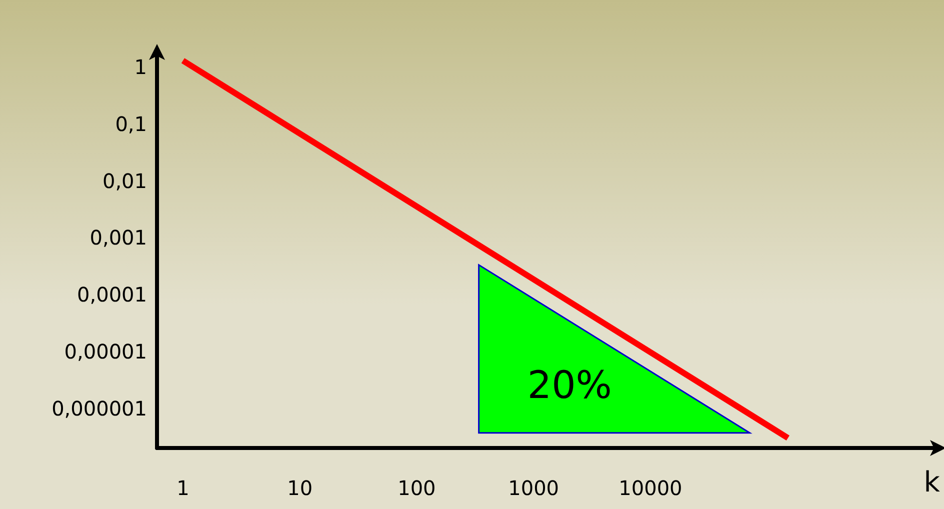 Image resolution: width=944 pixels, height=509 pixels. I want to click on x-axis-title: k, so click(932, 482).